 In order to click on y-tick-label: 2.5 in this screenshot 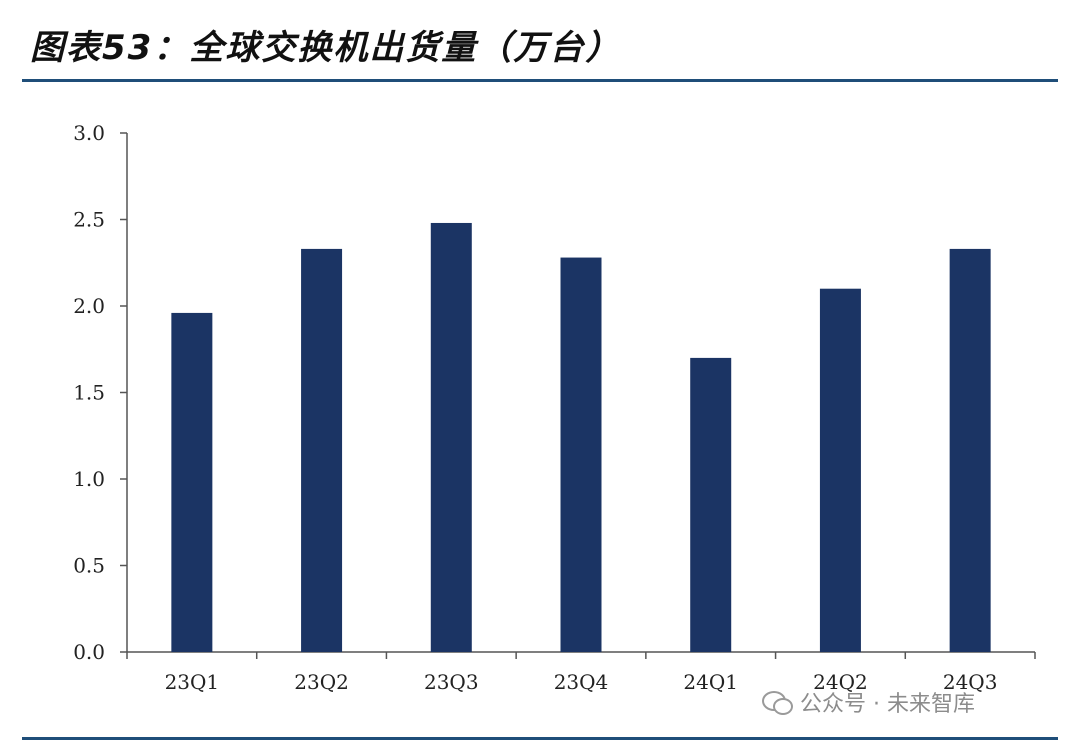, I will do `click(89, 220)`.